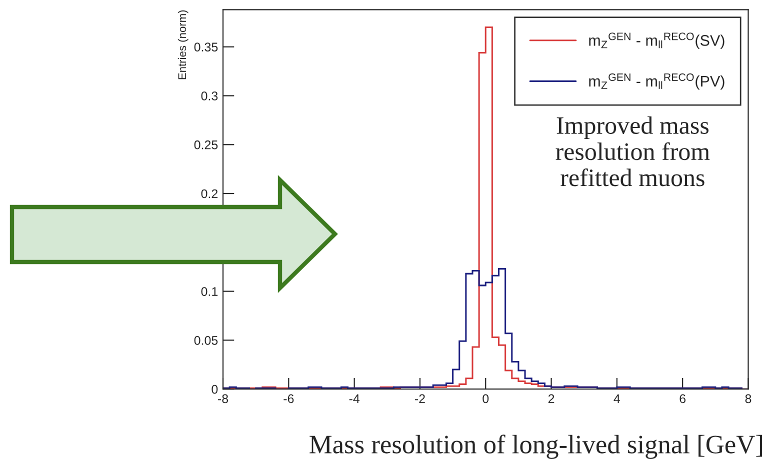  I want to click on x-tick-label: 2, so click(551, 399).